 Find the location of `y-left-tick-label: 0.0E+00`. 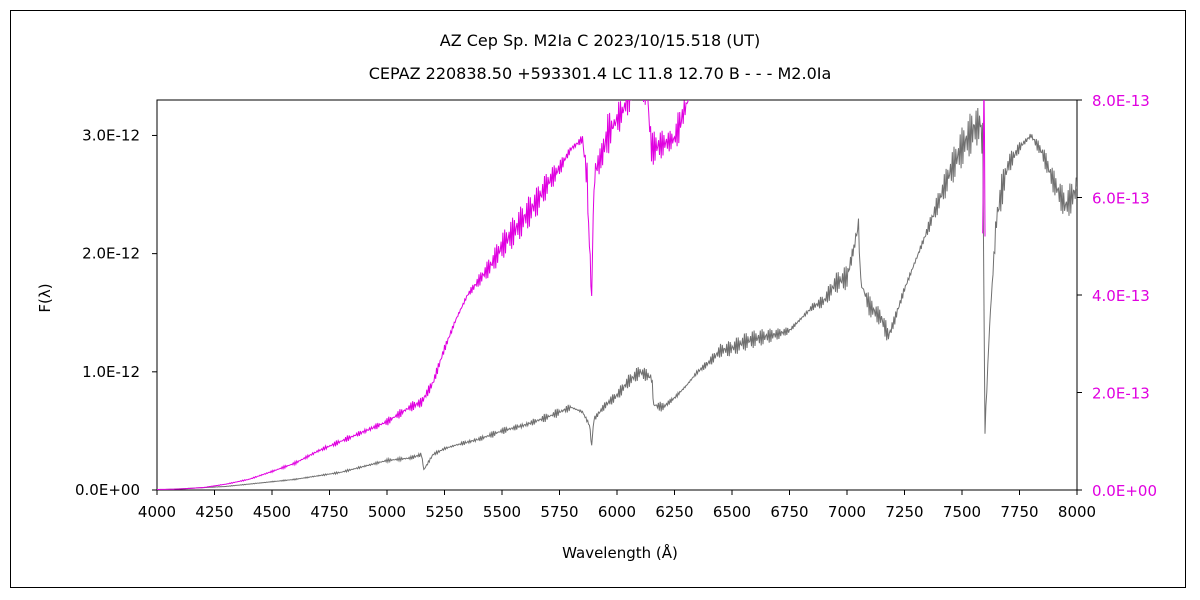

y-left-tick-label: 0.0E+00 is located at coordinates (107, 490).